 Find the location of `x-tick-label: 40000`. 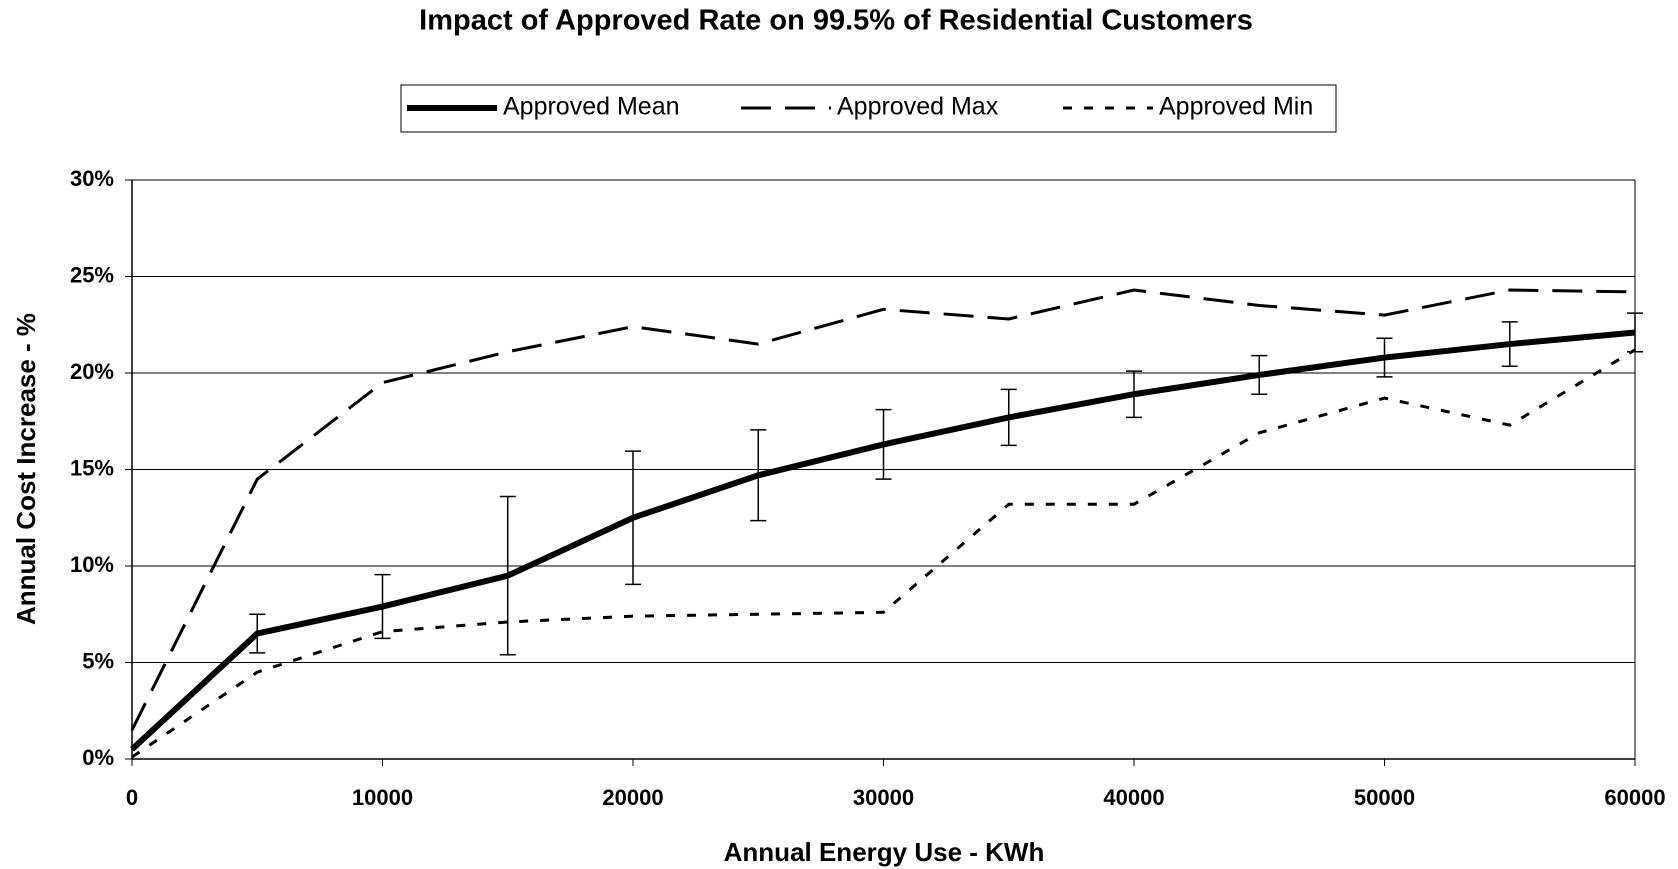

x-tick-label: 40000 is located at coordinates (1133, 797).